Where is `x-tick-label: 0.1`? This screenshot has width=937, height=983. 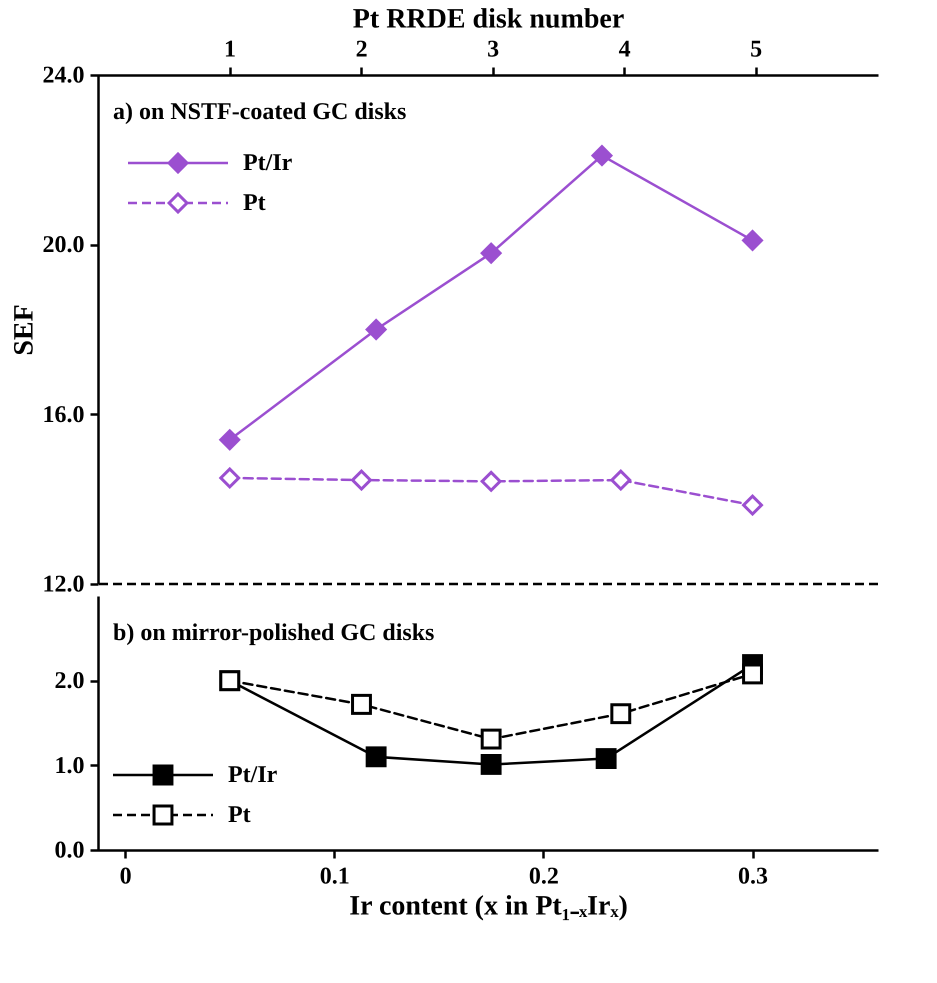 x-tick-label: 0.1 is located at coordinates (335, 877).